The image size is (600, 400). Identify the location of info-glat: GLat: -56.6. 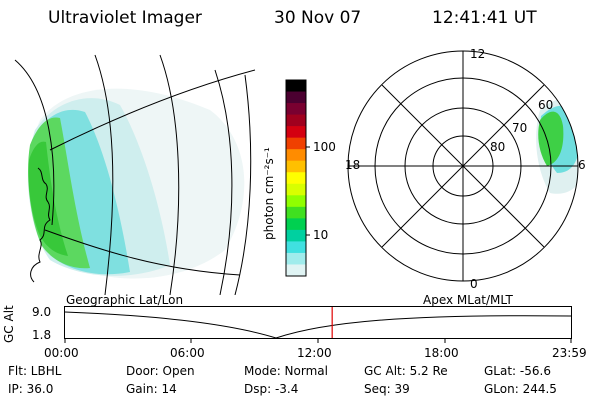
(517, 371).